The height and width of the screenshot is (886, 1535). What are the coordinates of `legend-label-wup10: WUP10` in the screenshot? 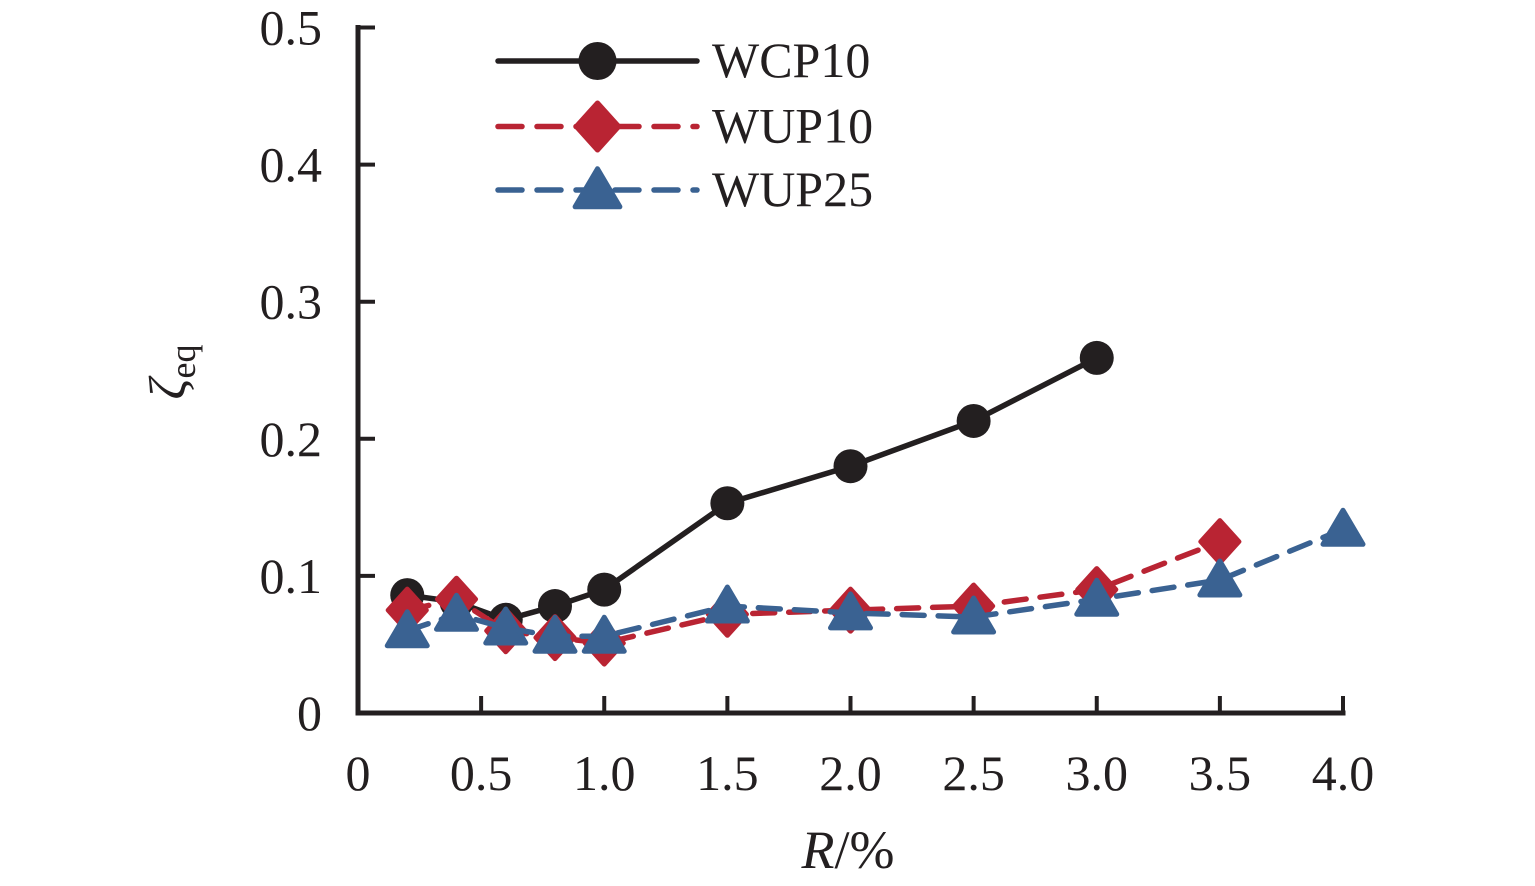 It's located at (792, 126).